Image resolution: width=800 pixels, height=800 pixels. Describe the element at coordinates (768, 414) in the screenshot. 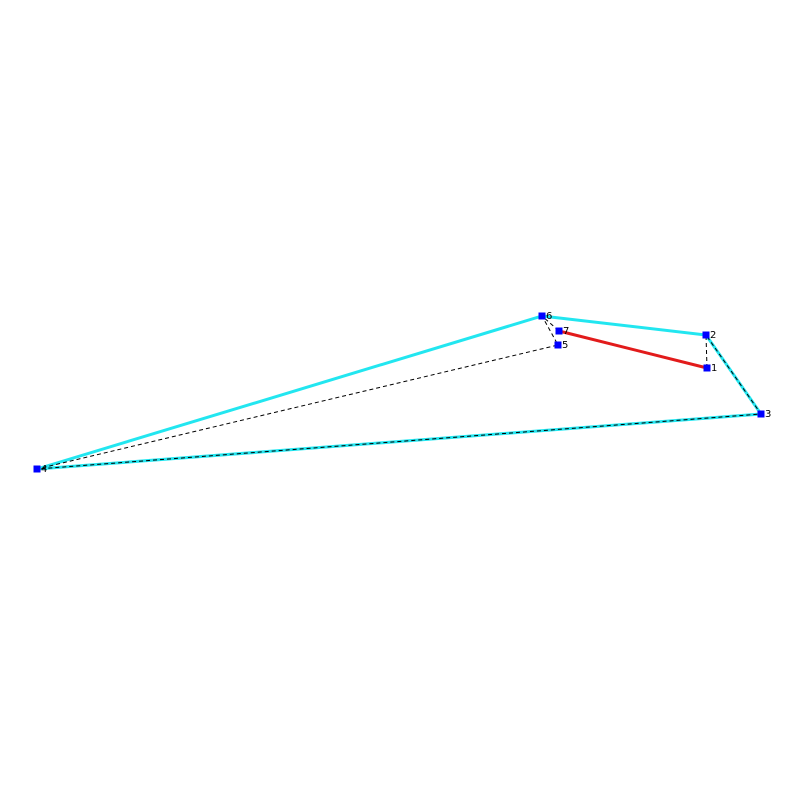

I see `node-label: 3` at that location.